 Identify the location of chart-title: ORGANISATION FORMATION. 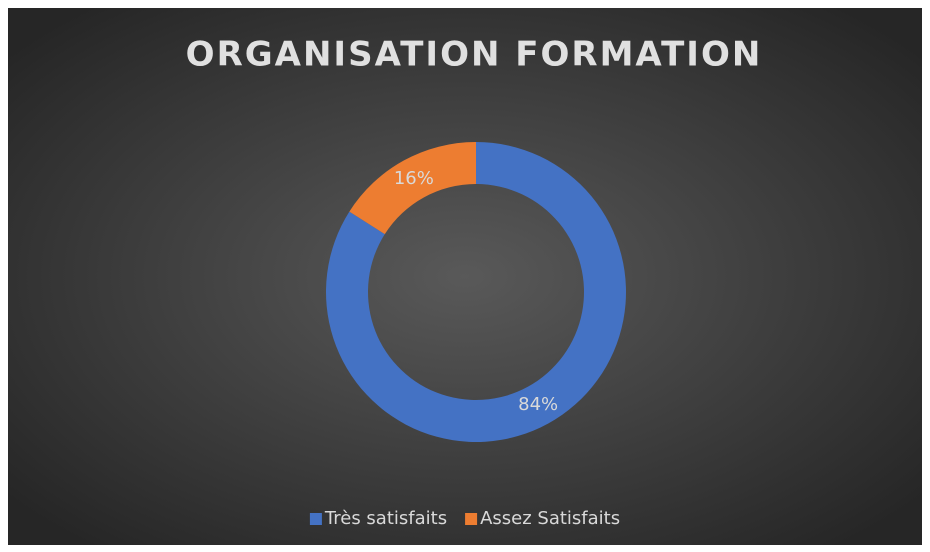
(474, 55).